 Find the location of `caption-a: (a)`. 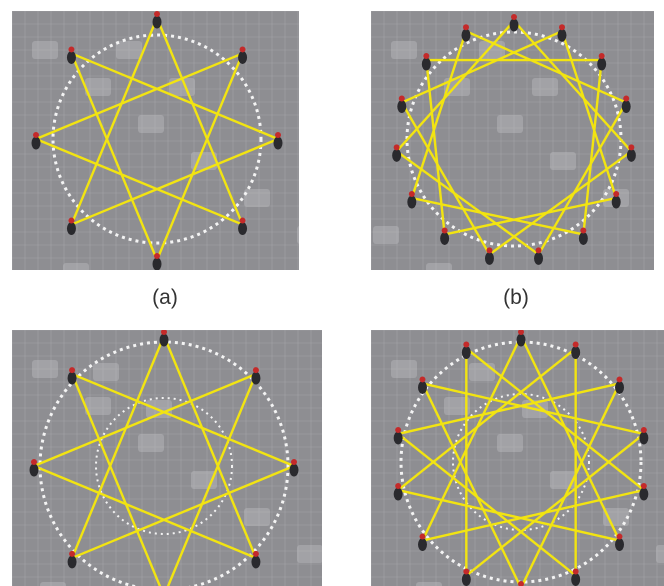

caption-a: (a) is located at coordinates (165, 297).